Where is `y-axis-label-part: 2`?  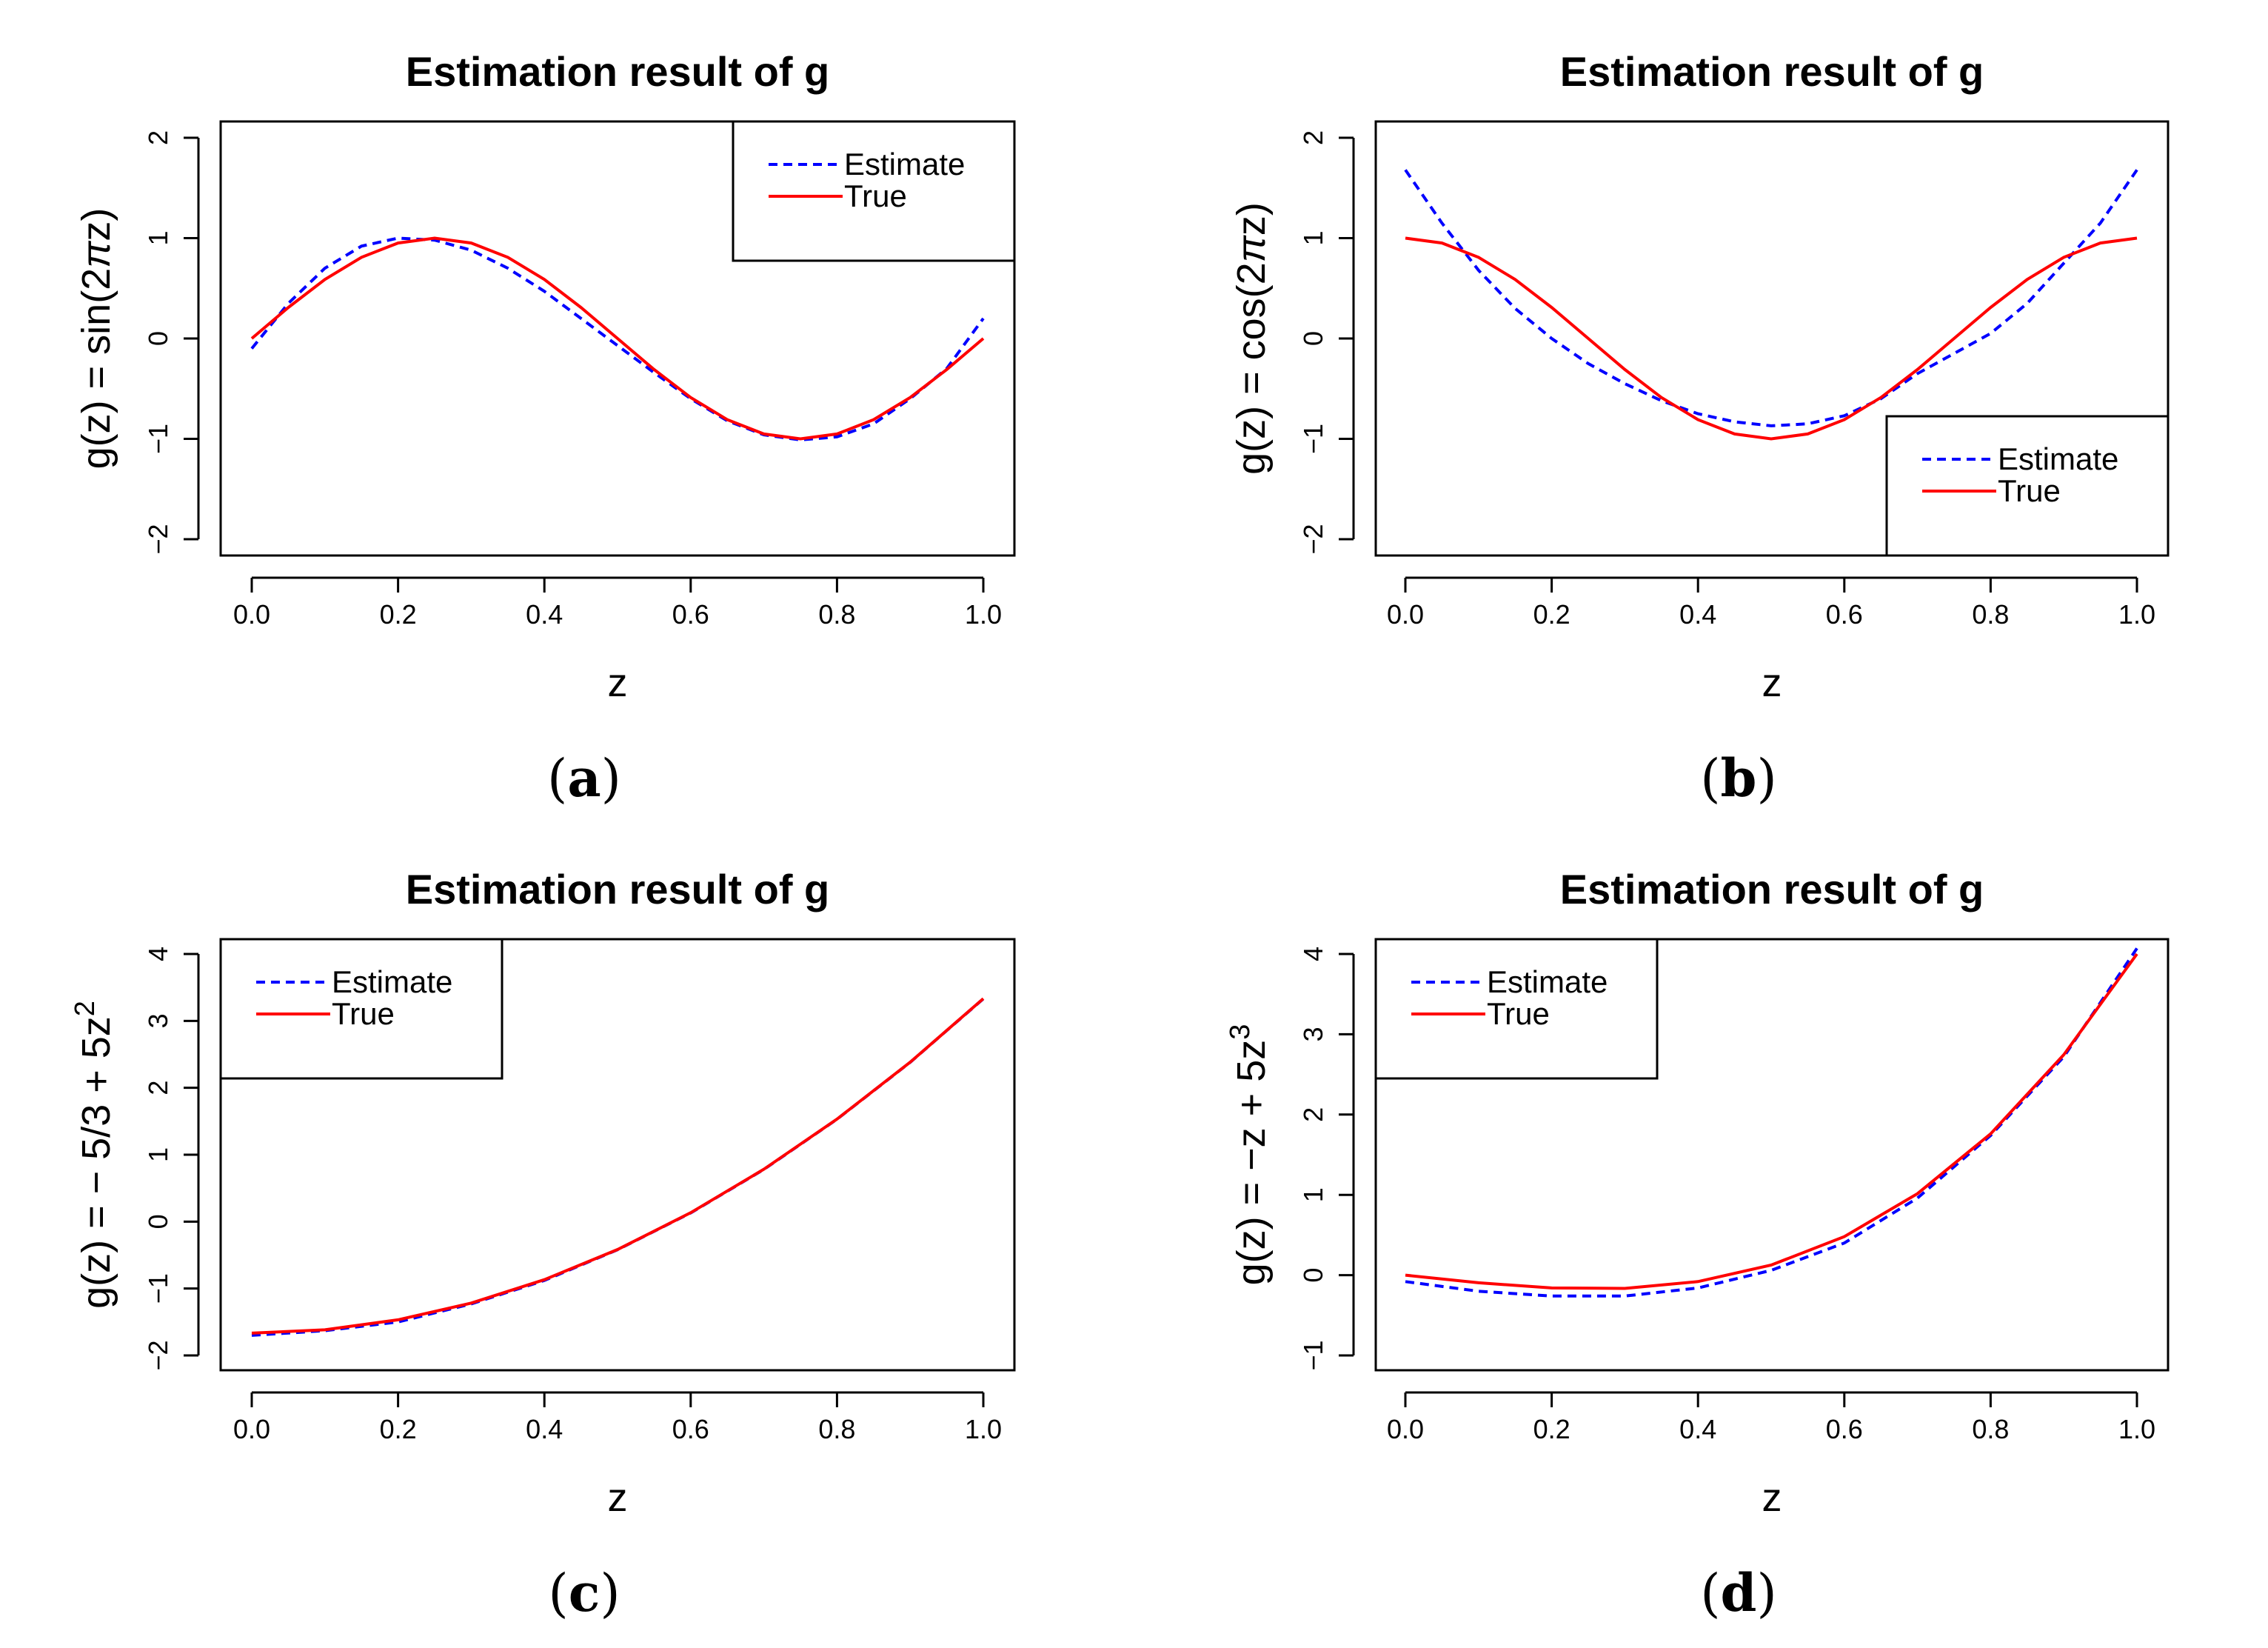
y-axis-label-part: 2 is located at coordinates (85, 1009).